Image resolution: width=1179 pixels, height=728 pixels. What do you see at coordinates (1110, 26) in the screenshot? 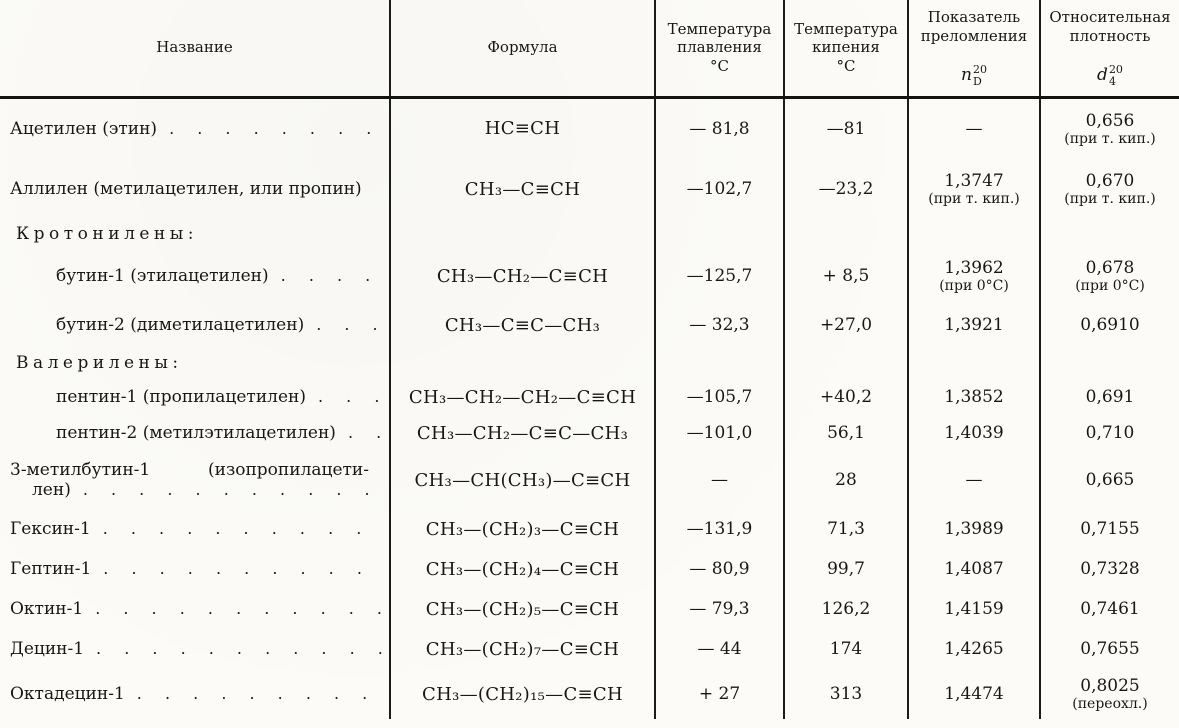
I see `relative-density-label: Относительная плотность` at bounding box center [1110, 26].